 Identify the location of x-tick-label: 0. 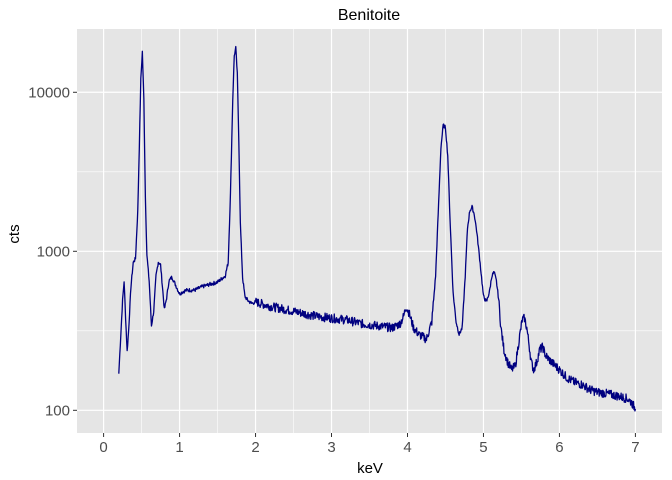
(103, 447).